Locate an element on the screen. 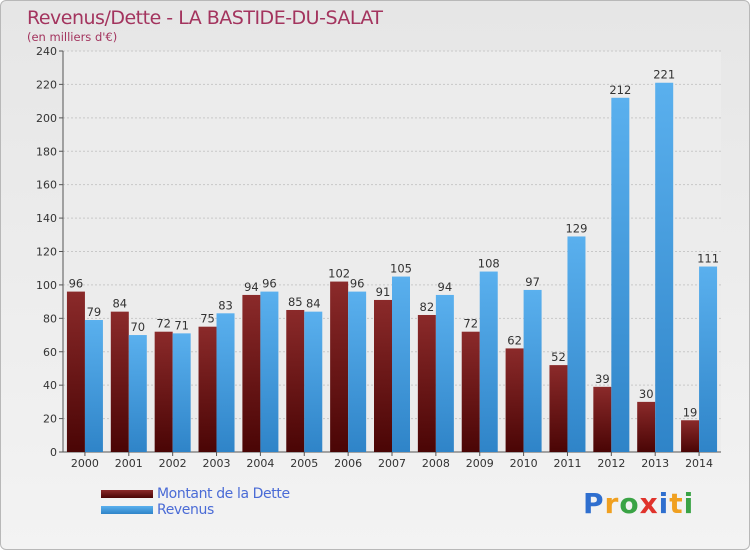 Image resolution: width=750 pixels, height=550 pixels. data-label-revenue: 94 is located at coordinates (445, 287).